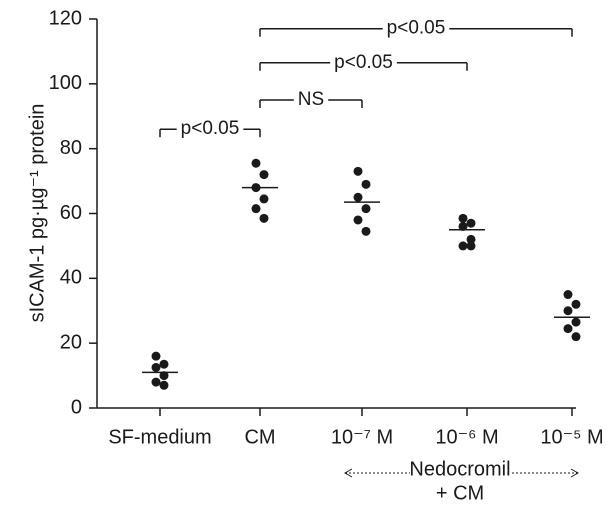  Describe the element at coordinates (259, 437) in the screenshot. I see `x-tick-label: CM` at that location.